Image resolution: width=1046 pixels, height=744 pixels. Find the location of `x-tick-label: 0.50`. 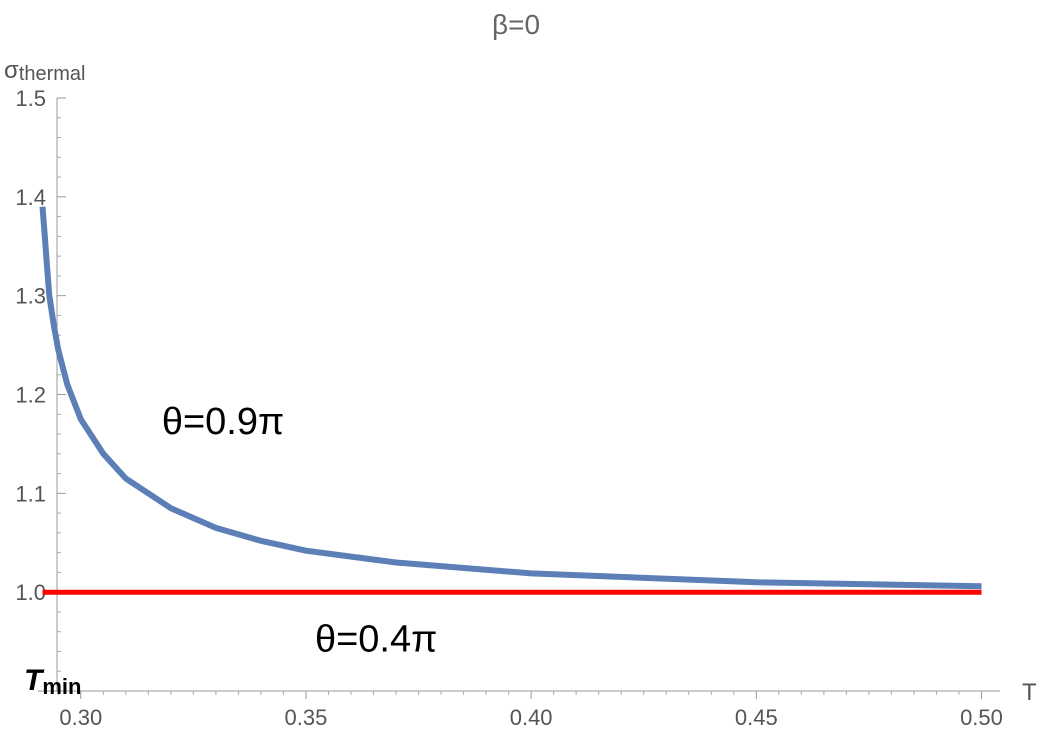

x-tick-label: 0.50 is located at coordinates (981, 717).